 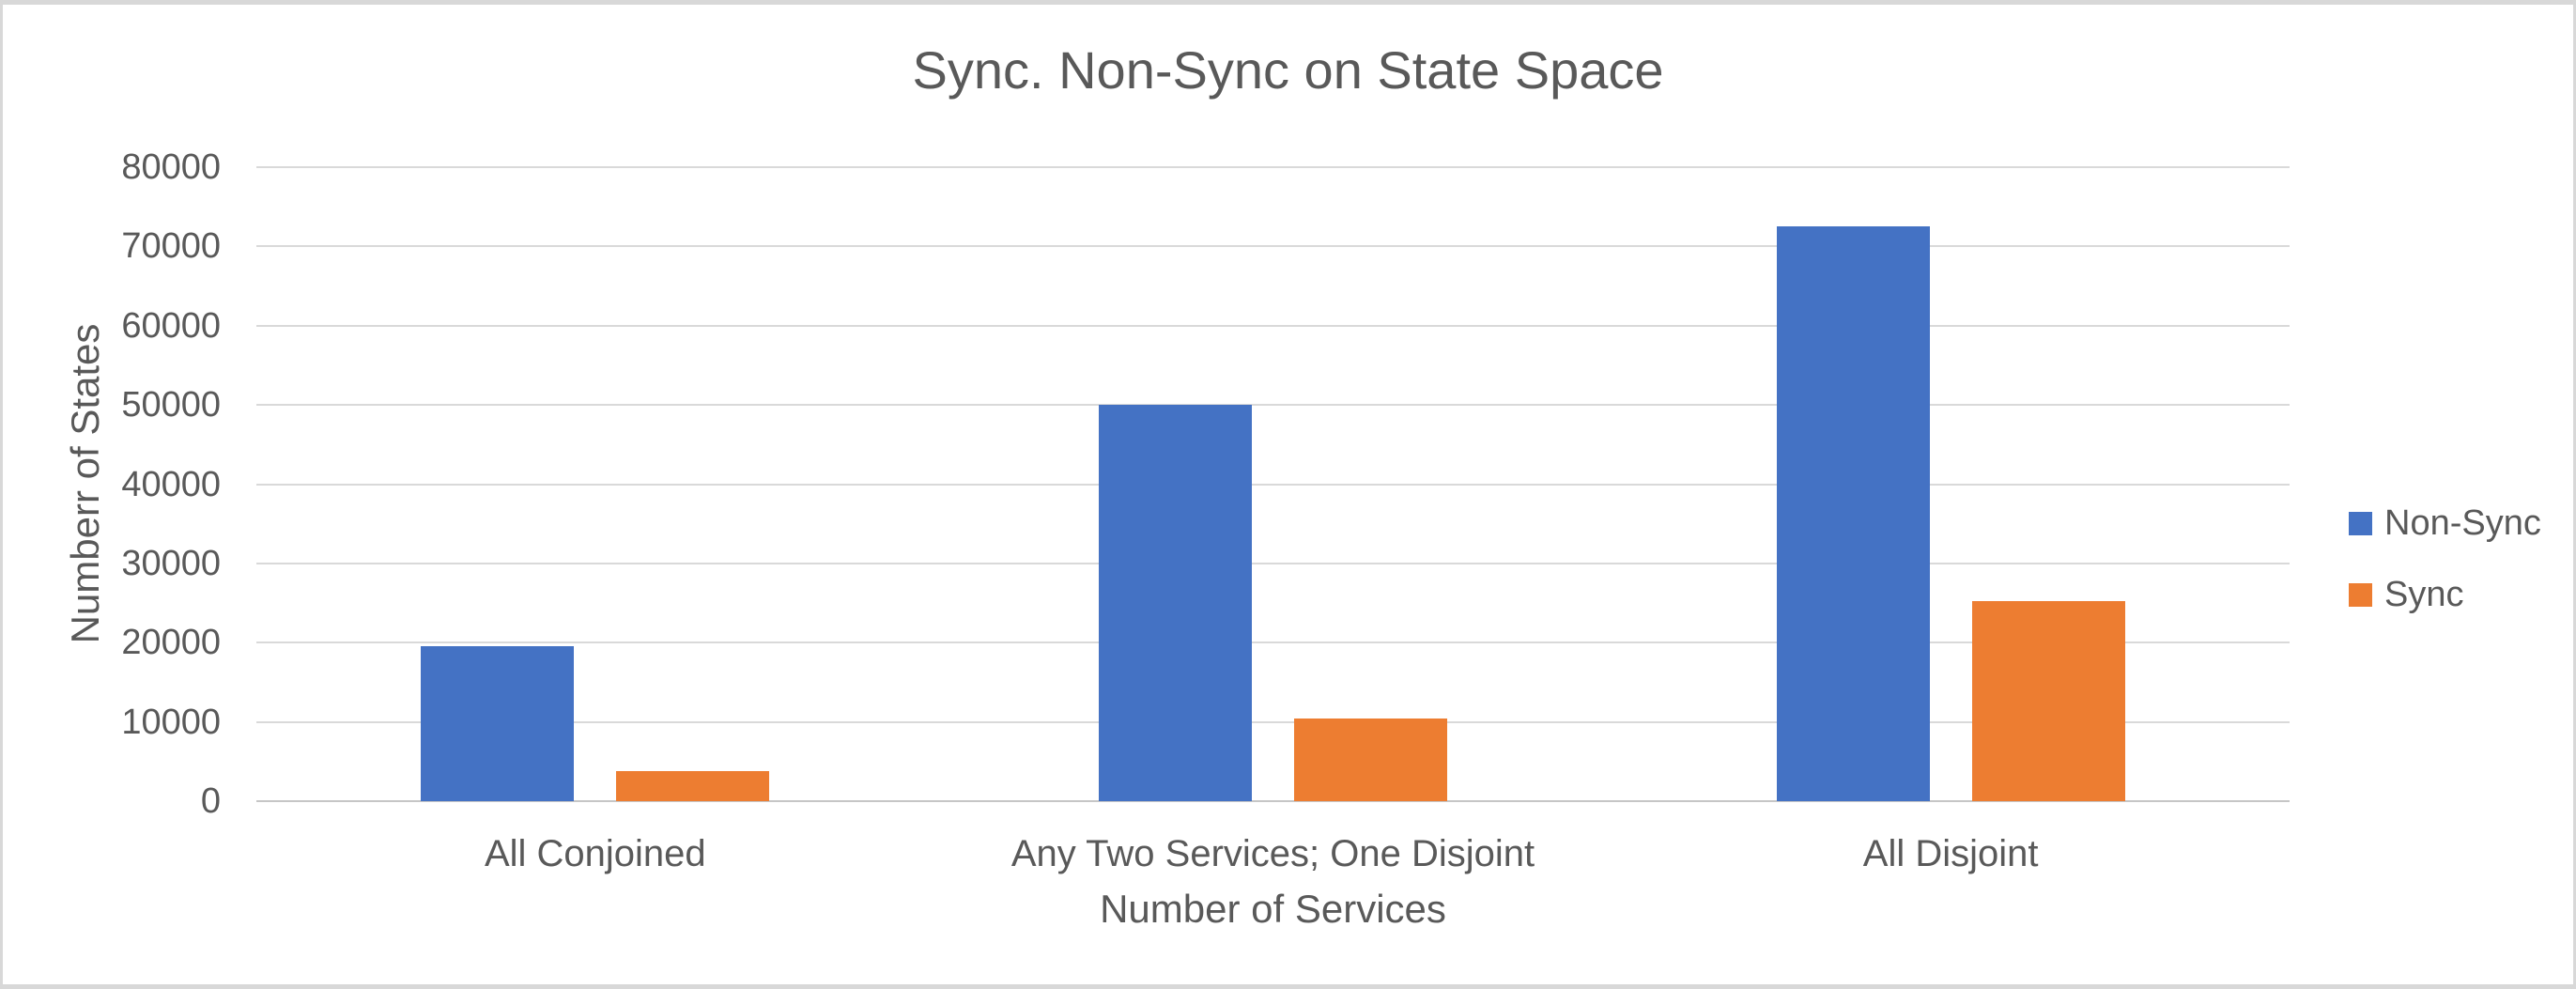 I want to click on x-category-label: Any Two Services; One Disjoint, so click(x=1272, y=854).